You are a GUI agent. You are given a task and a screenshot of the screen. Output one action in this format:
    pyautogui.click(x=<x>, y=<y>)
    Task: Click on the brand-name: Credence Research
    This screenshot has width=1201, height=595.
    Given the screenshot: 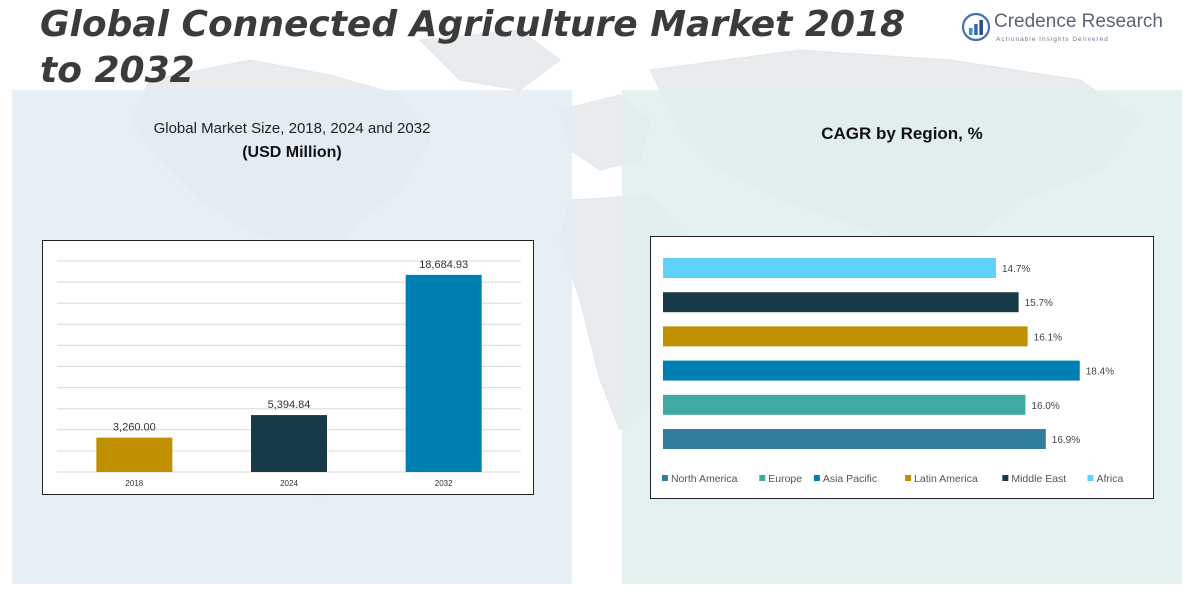 What is the action you would take?
    pyautogui.click(x=1078, y=21)
    